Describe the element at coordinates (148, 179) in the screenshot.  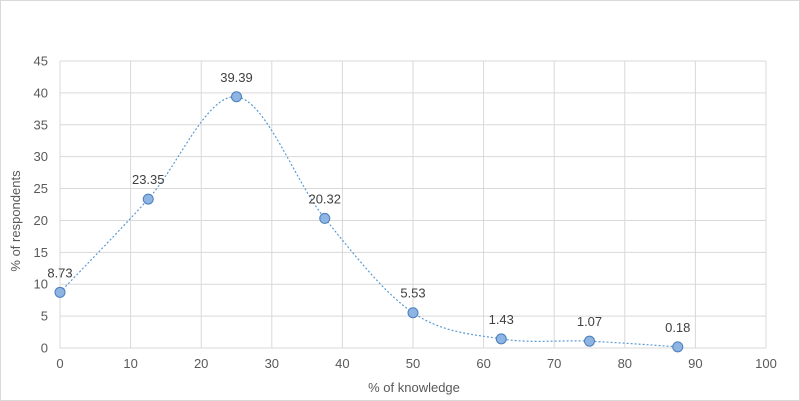
I see `data-label: 23.35` at that location.